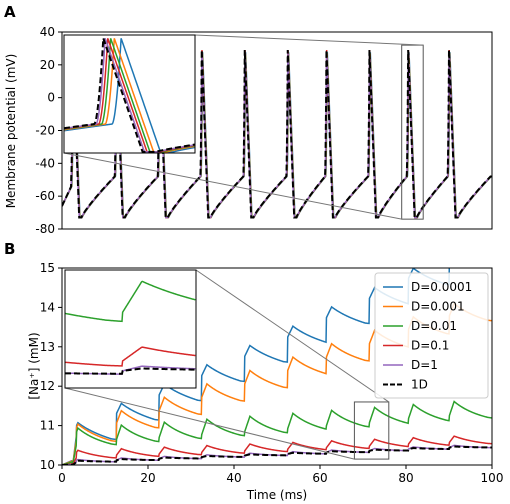 Image resolution: width=510 pixels, height=504 pixels. Describe the element at coordinates (431, 335) in the screenshot. I see `legend-box` at that location.